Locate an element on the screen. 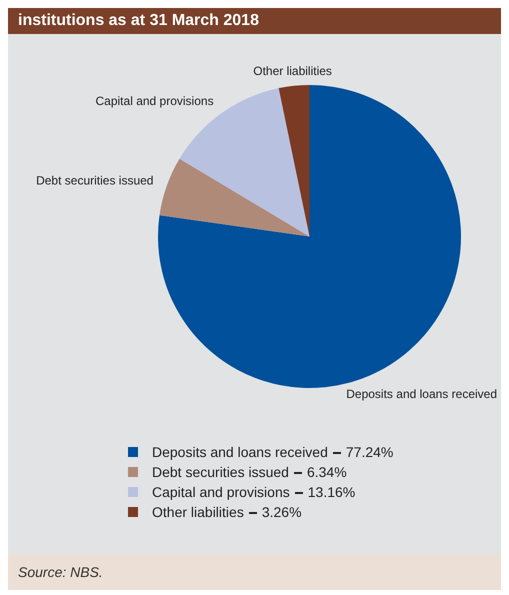 Image resolution: width=509 pixels, height=595 pixels. slice-label: Deposits and loans received is located at coordinates (422, 394).